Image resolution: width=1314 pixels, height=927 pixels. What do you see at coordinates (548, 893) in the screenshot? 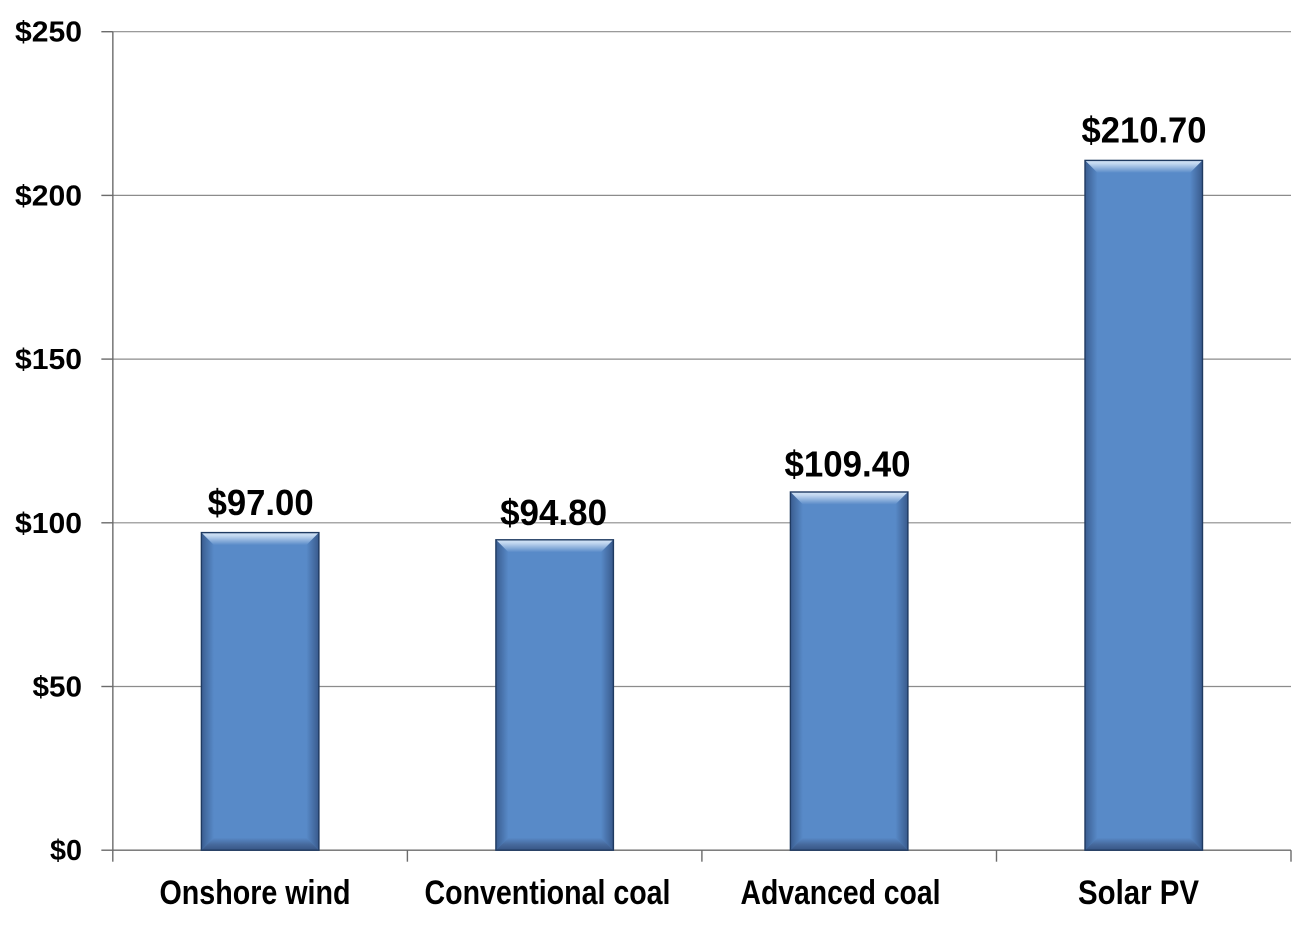
I see `svg-text: Conventional coal` at bounding box center [548, 893].